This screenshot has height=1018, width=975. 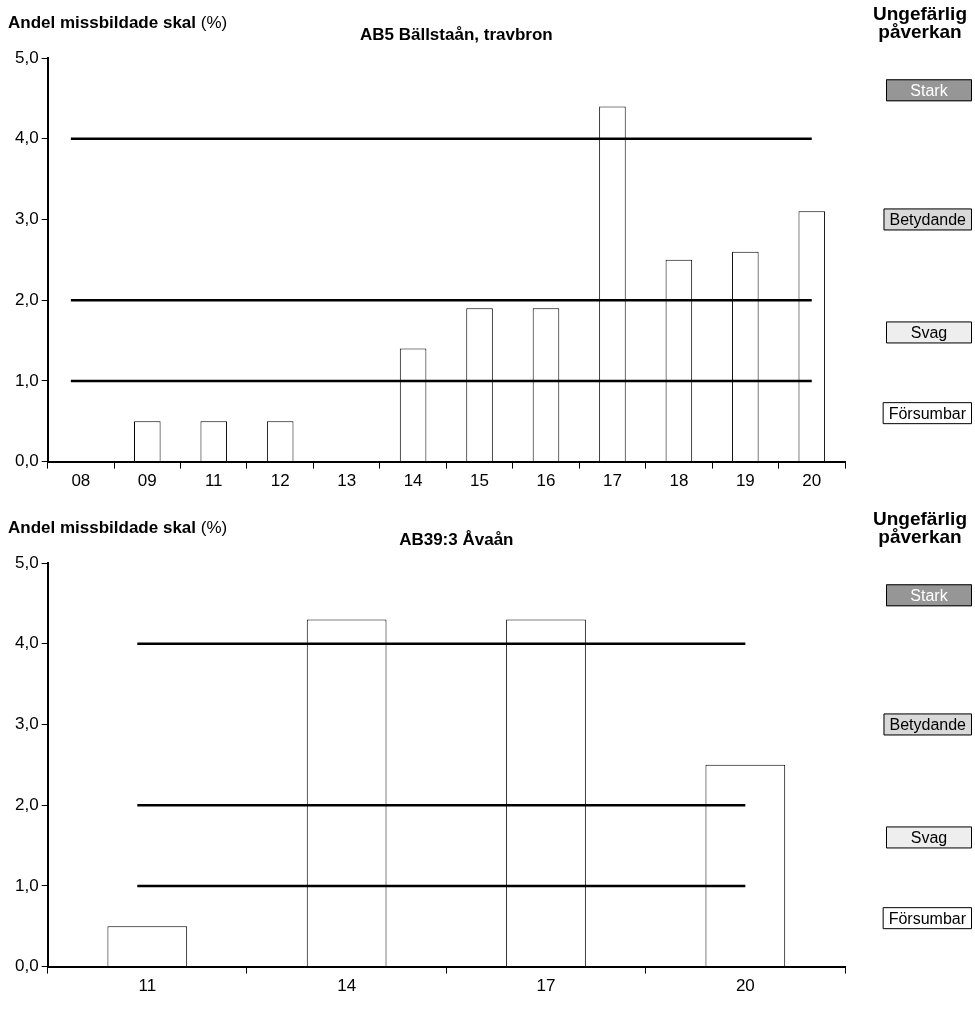 What do you see at coordinates (280, 481) in the screenshot?
I see `x-tick-label: 12` at bounding box center [280, 481].